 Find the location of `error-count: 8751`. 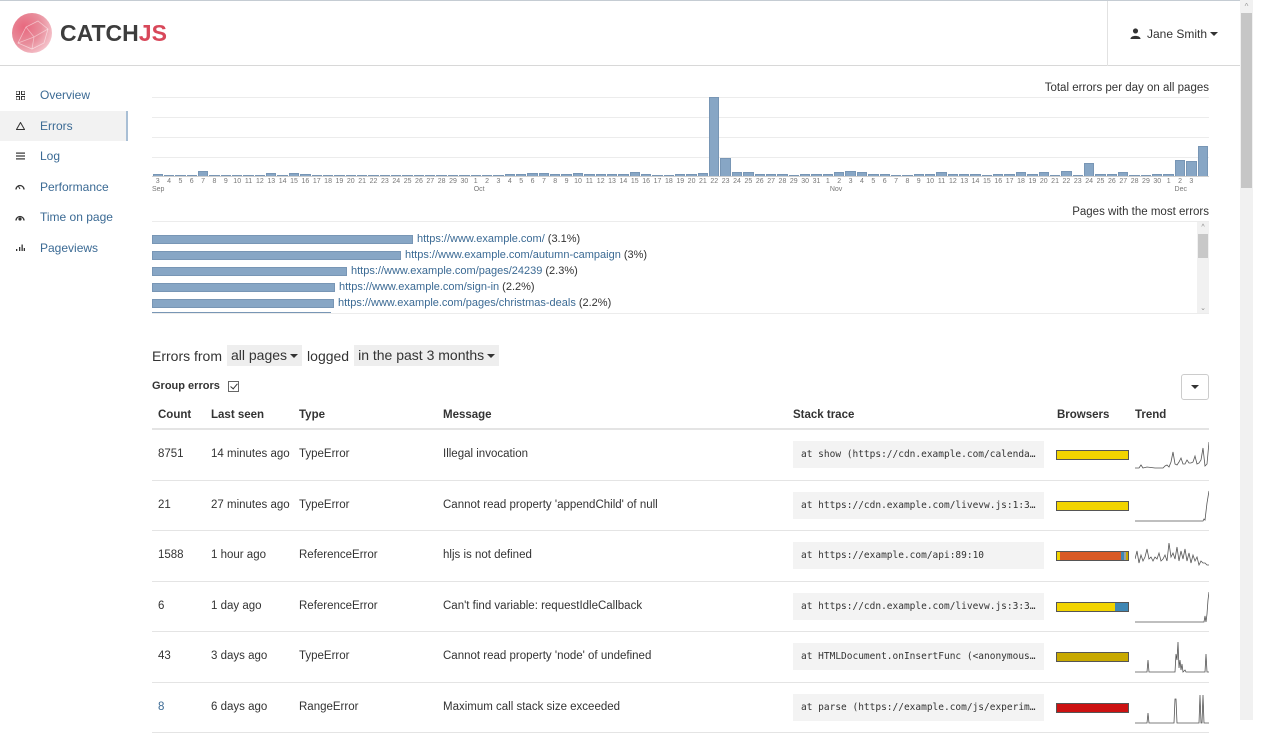

error-count: 8751 is located at coordinates (171, 454).